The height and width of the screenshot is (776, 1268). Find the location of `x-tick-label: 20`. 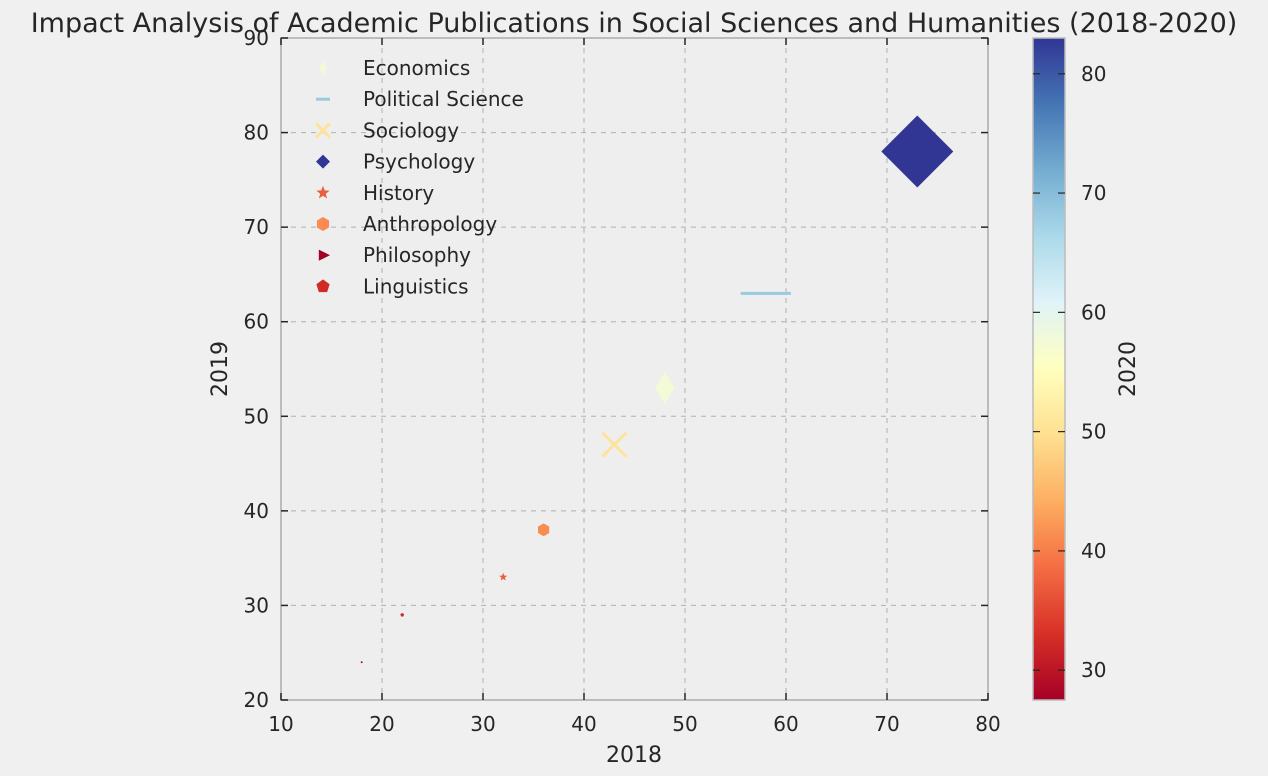

x-tick-label: 20 is located at coordinates (381, 724).